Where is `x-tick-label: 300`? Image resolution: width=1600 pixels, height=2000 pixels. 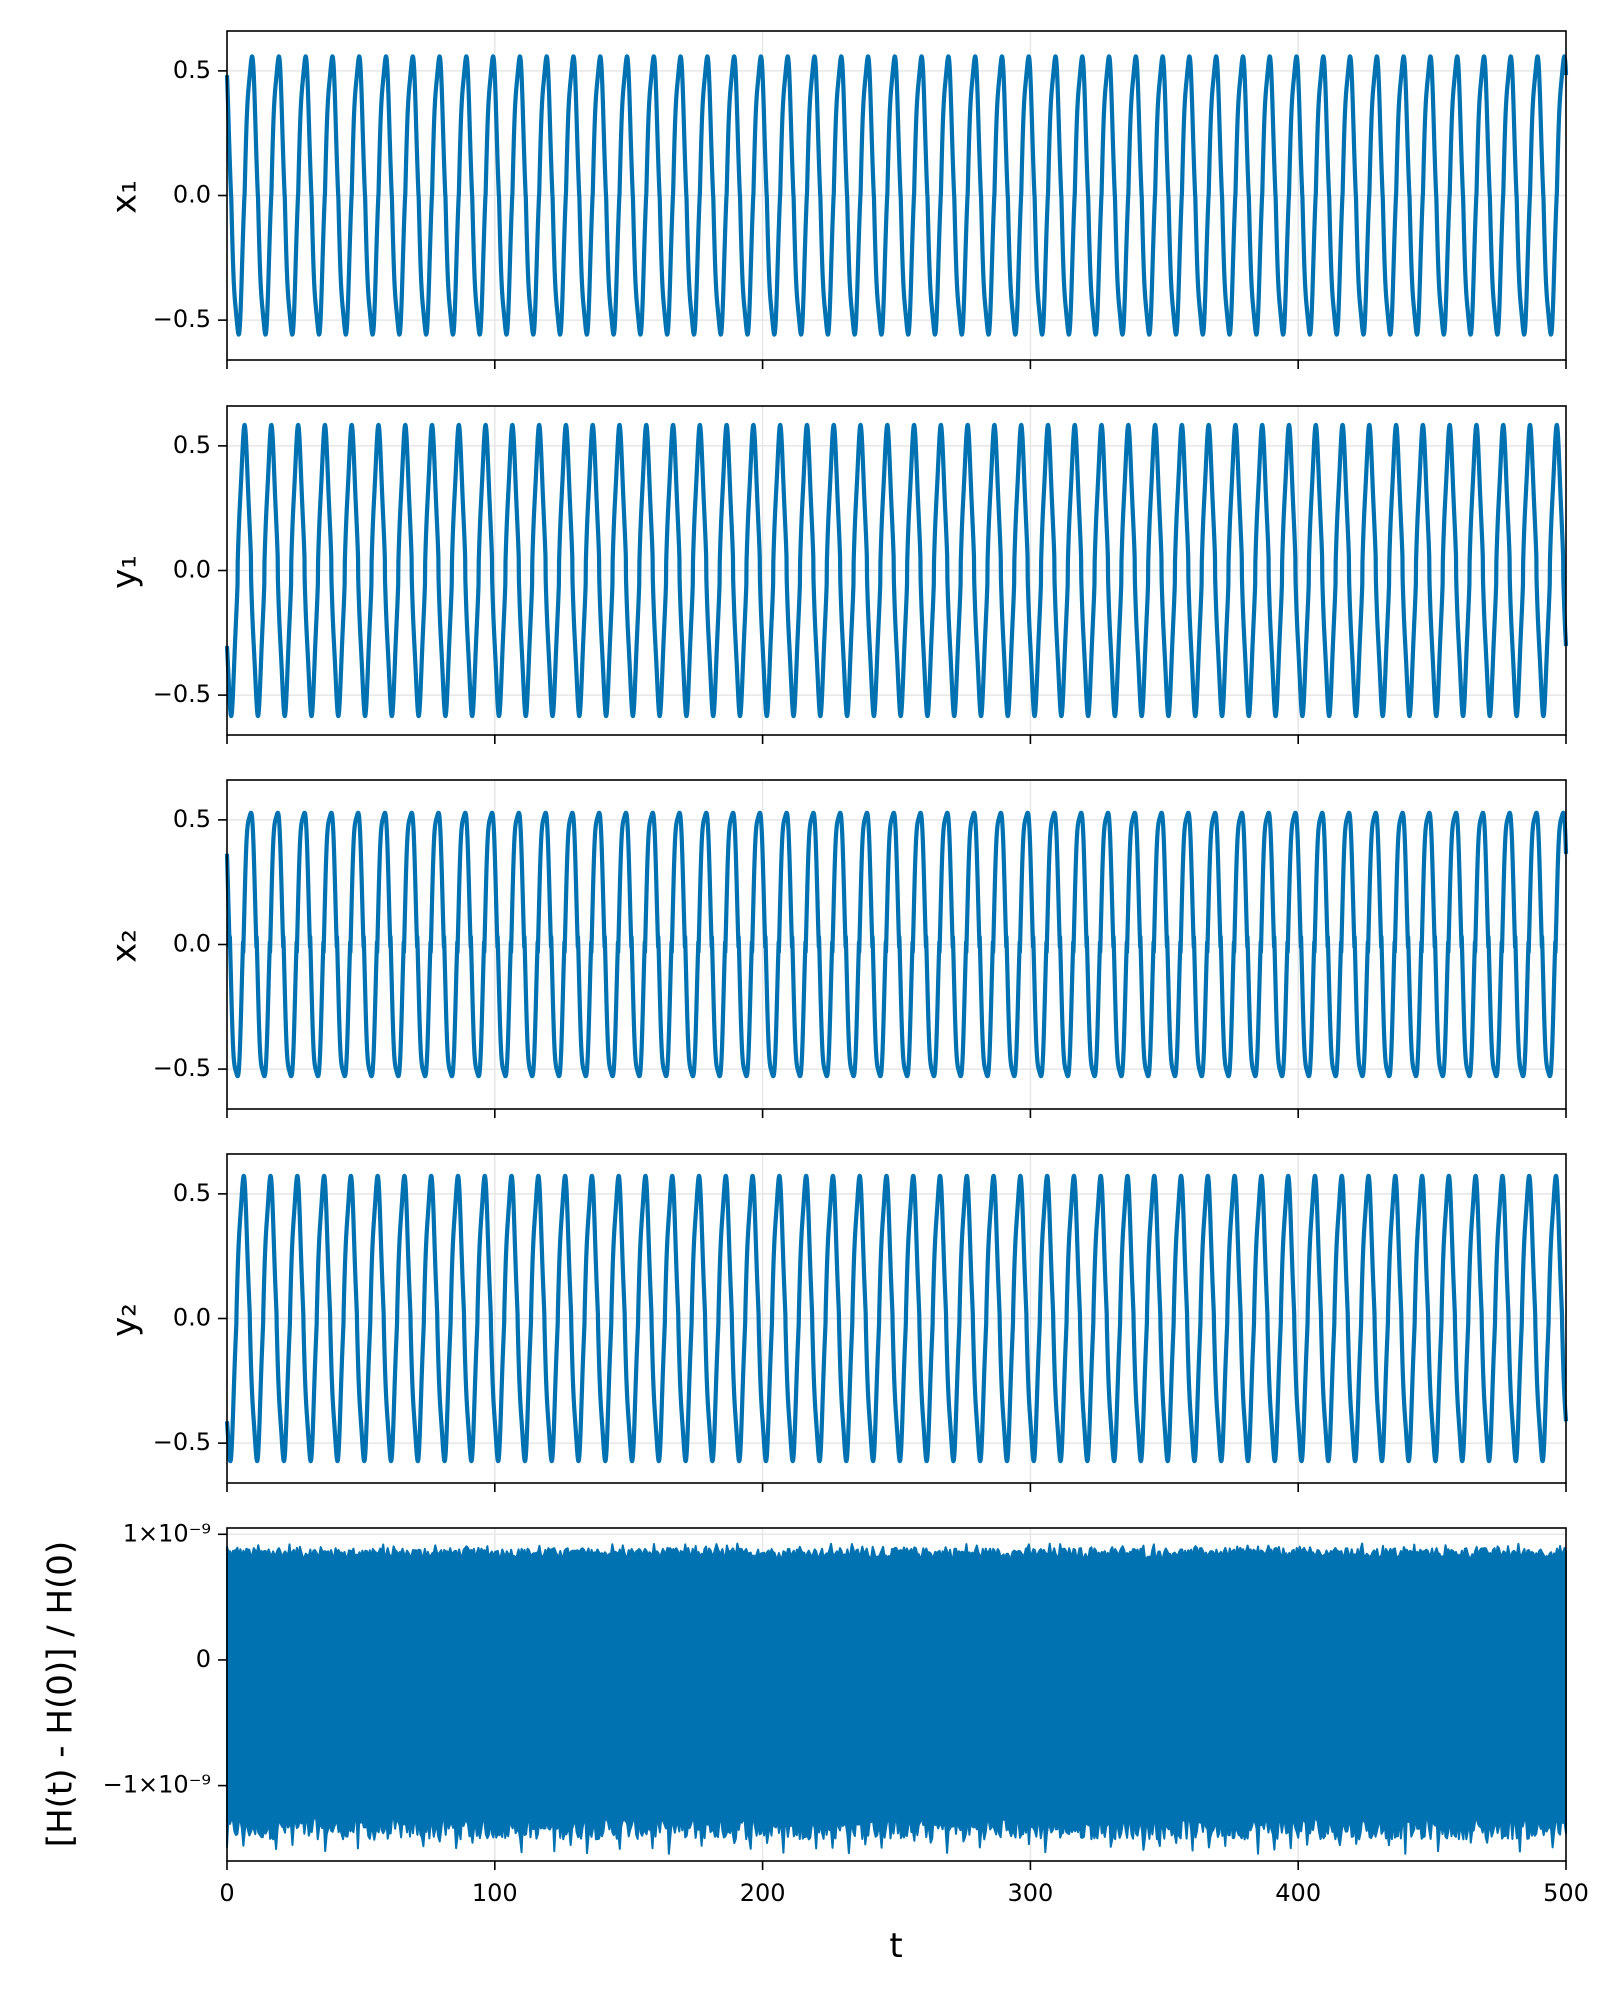 x-tick-label: 300 is located at coordinates (1030, 1893).